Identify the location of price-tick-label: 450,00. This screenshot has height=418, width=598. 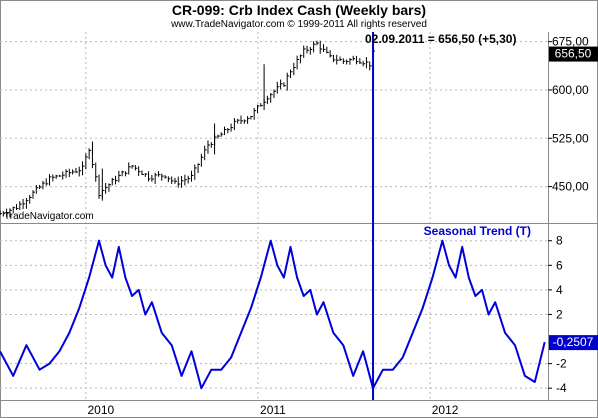
(570, 187).